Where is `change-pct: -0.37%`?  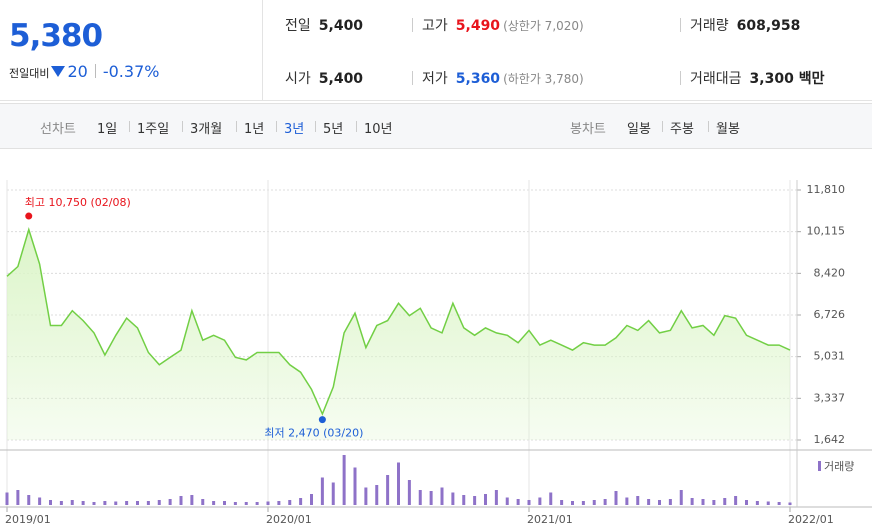 change-pct: -0.37% is located at coordinates (131, 71).